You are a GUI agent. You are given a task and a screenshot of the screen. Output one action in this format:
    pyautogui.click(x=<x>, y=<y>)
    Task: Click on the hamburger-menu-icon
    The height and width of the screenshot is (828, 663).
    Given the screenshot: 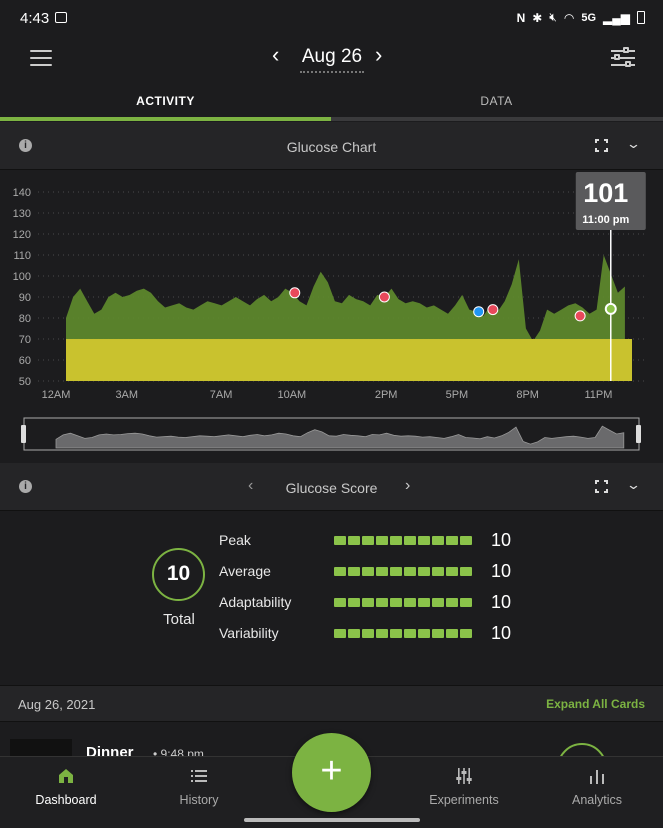 What is the action you would take?
    pyautogui.click(x=41, y=58)
    